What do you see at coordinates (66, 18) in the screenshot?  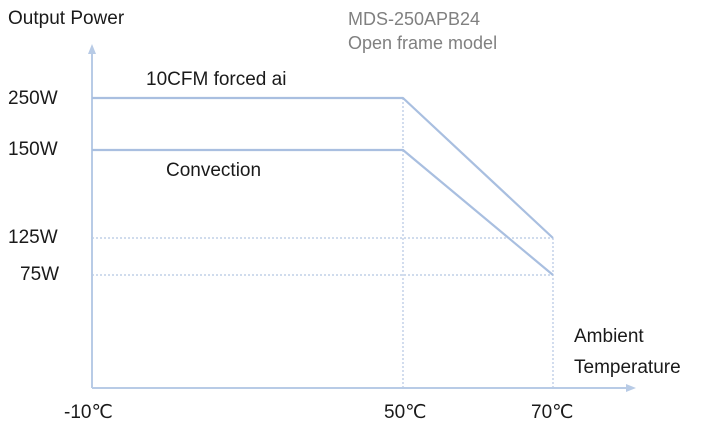 I see `y-axis-title: Output Power` at bounding box center [66, 18].